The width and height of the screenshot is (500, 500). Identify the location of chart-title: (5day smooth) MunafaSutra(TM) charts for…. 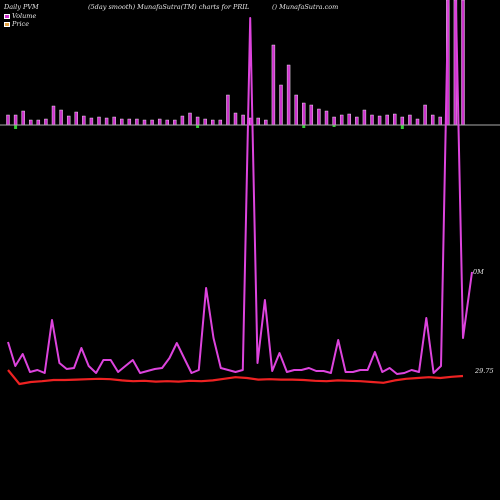
(169, 7).